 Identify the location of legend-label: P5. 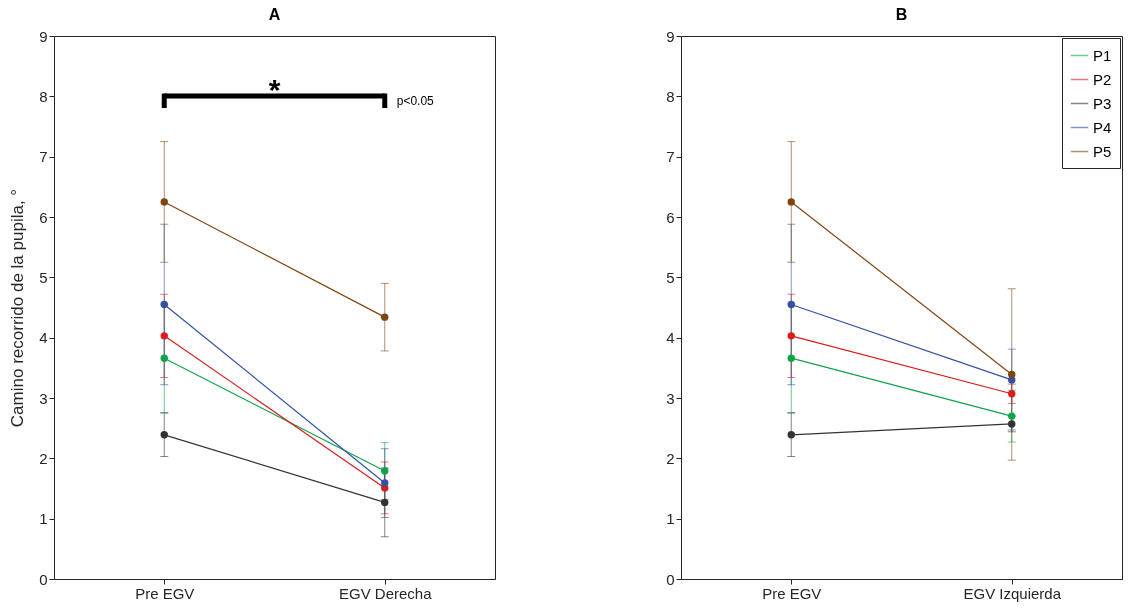
(1102, 151).